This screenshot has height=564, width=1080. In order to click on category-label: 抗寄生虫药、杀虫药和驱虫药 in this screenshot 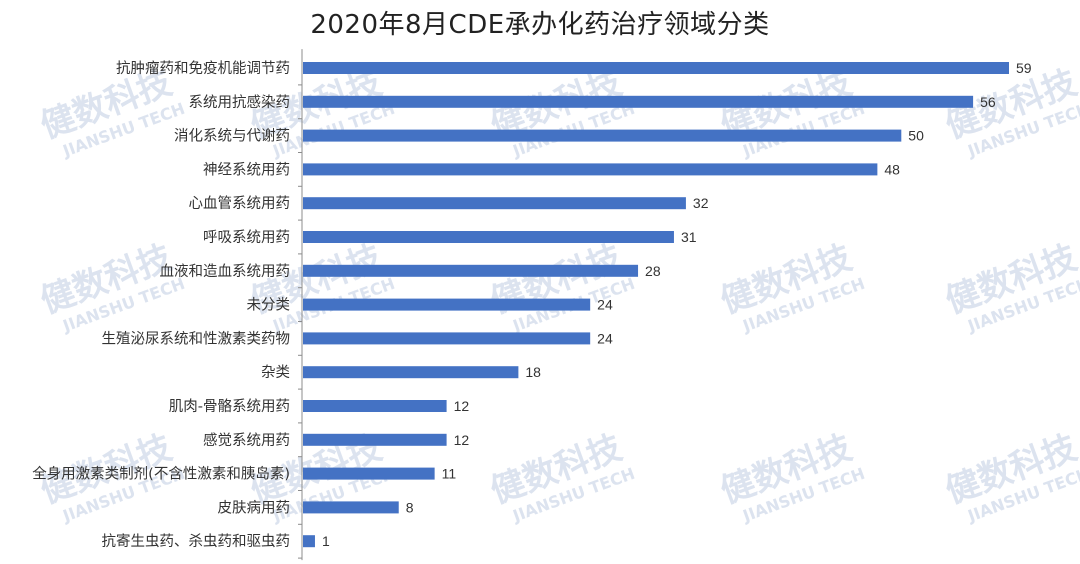, I will do `click(196, 541)`.